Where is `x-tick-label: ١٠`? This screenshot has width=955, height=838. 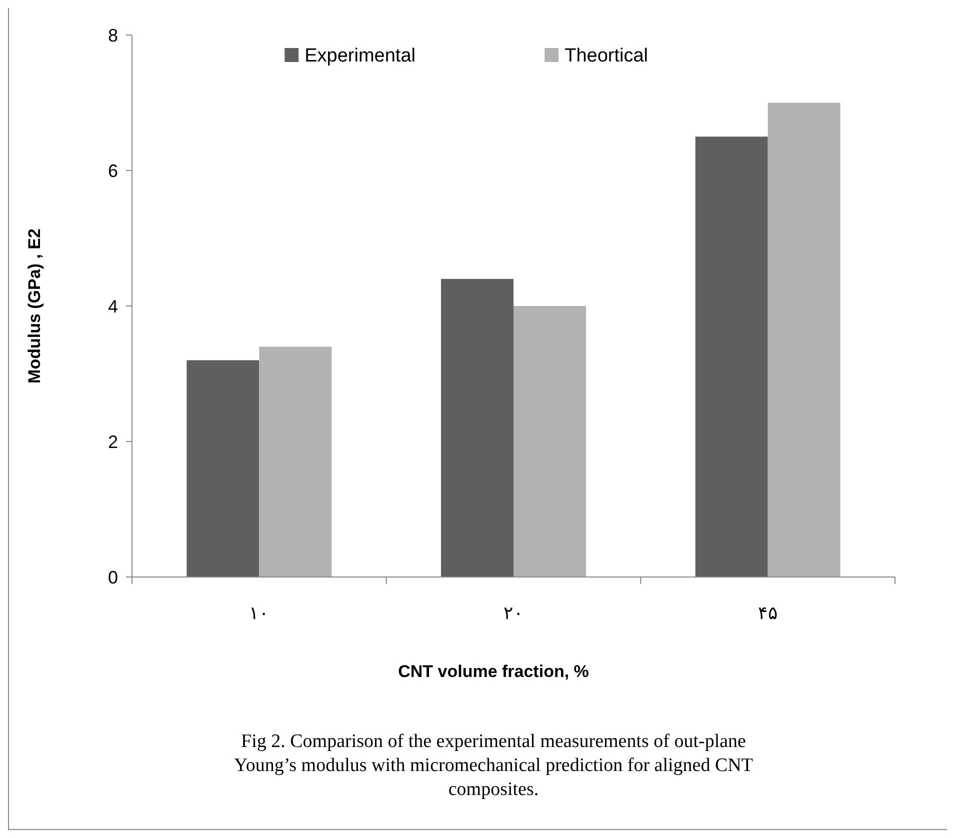 x-tick-label: ١٠ is located at coordinates (259, 613).